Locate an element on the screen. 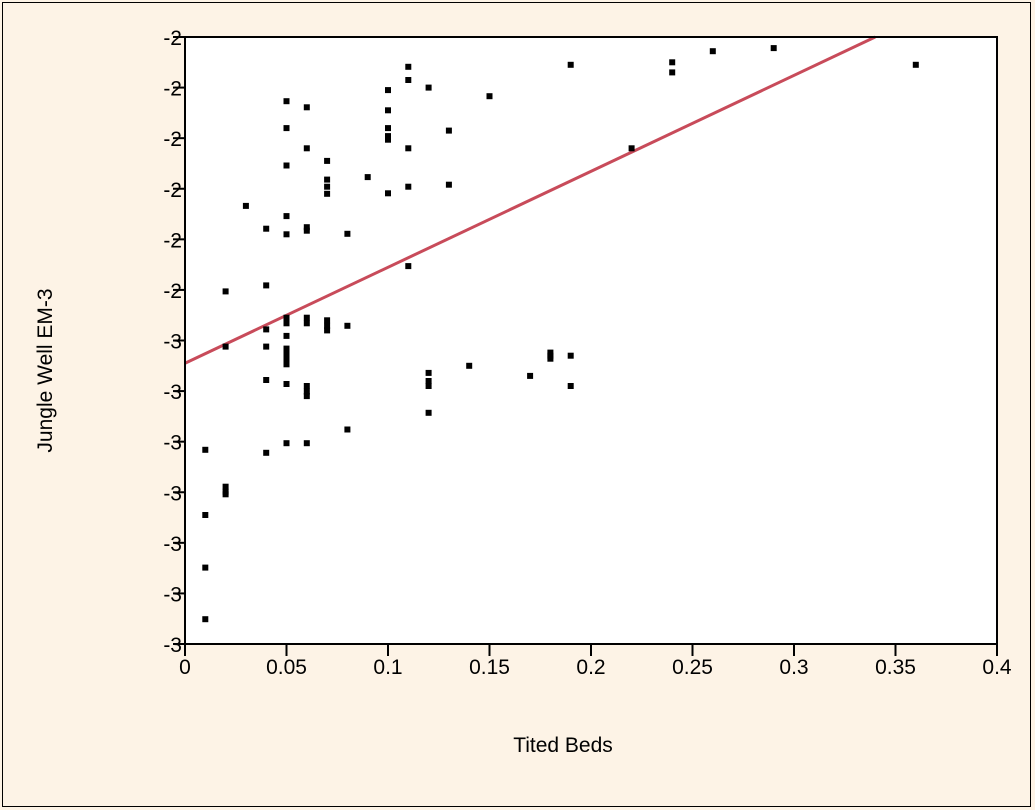  x-tick-label: 0.4 is located at coordinates (997, 667).